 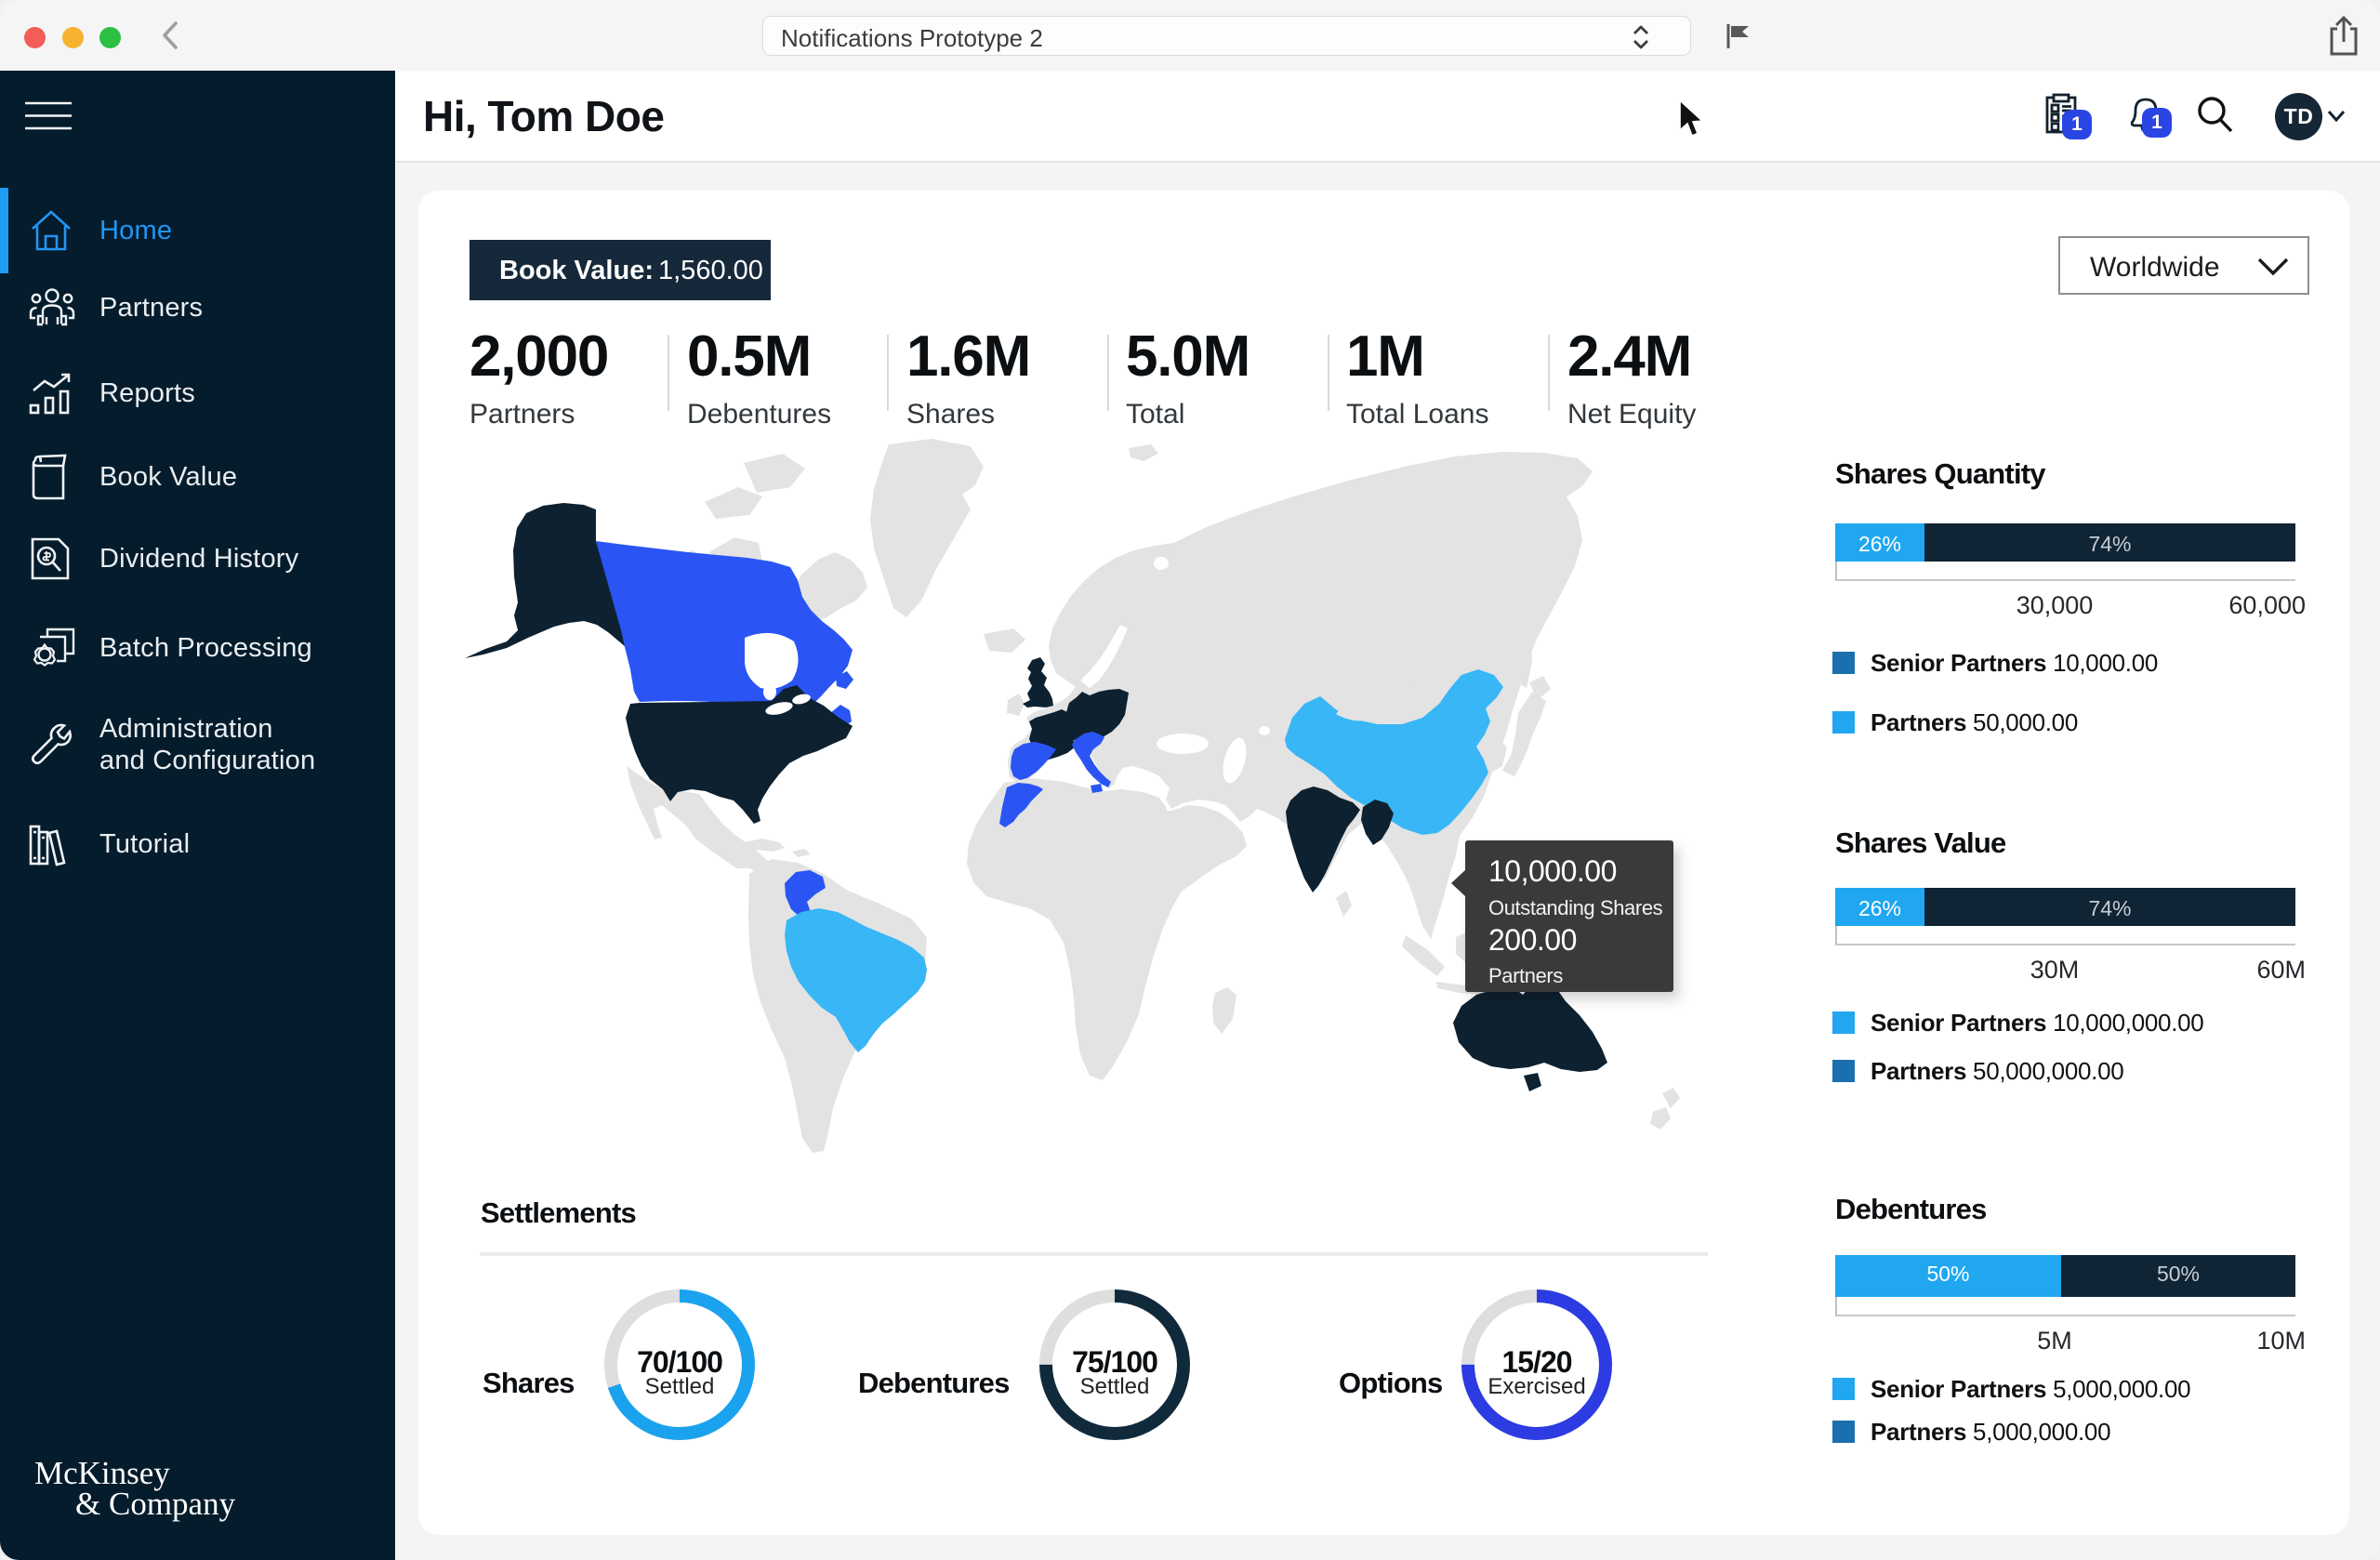 I want to click on svg-text: 75/100, so click(x=1114, y=1362).